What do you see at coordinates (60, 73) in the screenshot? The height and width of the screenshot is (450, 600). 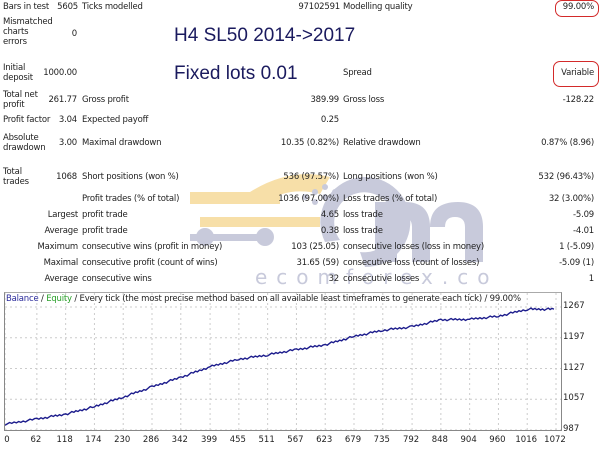 I see `initial-deposit-value: 1000.00` at bounding box center [60, 73].